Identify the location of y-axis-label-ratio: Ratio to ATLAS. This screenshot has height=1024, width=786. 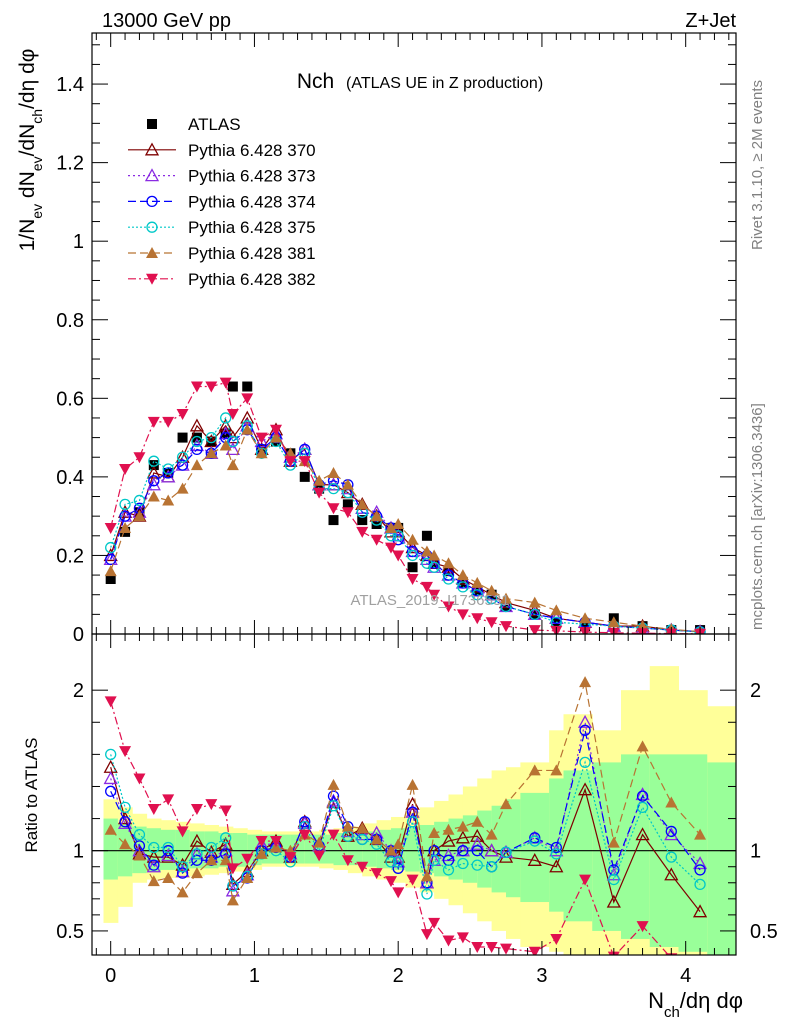
(31, 795).